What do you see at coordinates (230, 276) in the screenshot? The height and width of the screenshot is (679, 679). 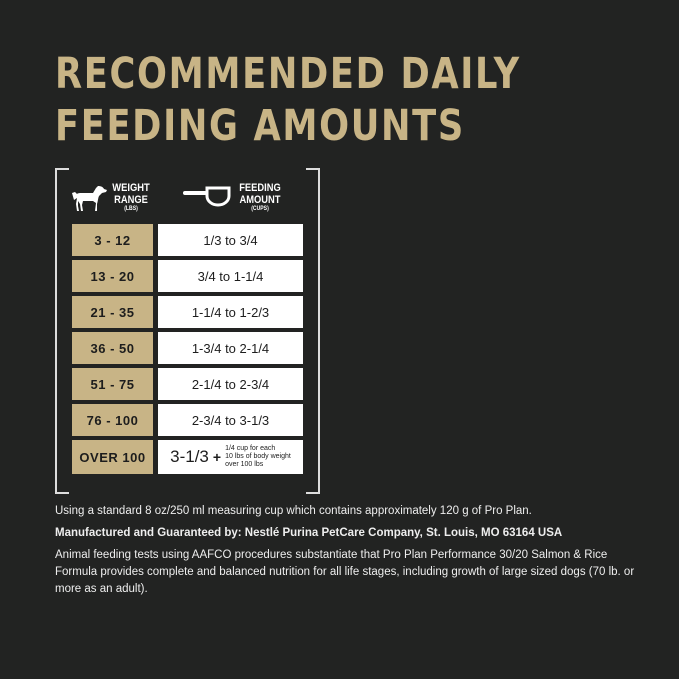 I see `amount-cell: 3/4 to 1-1/4` at bounding box center [230, 276].